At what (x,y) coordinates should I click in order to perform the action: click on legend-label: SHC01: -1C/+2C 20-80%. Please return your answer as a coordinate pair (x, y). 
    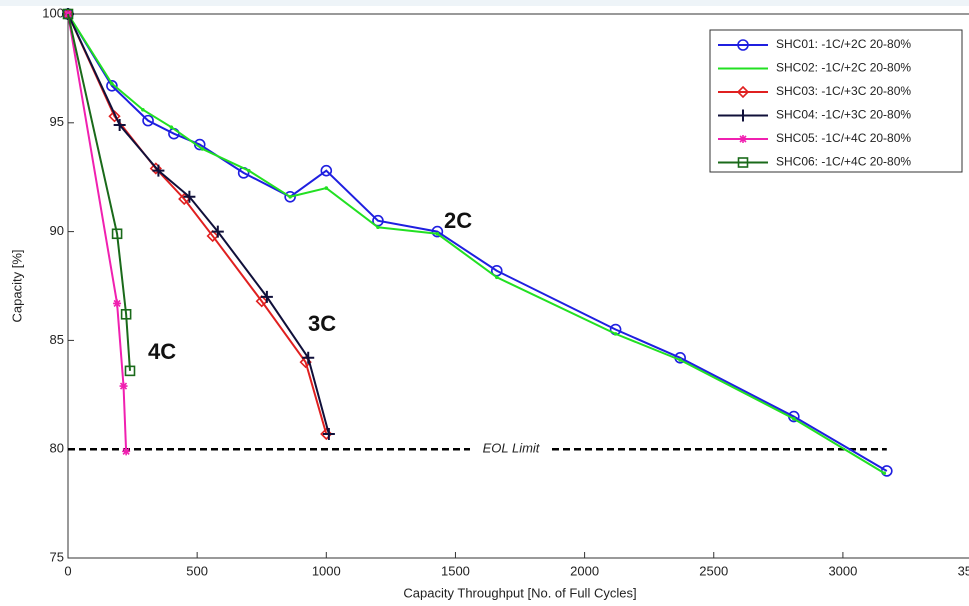
    Looking at the image, I should click on (843, 44).